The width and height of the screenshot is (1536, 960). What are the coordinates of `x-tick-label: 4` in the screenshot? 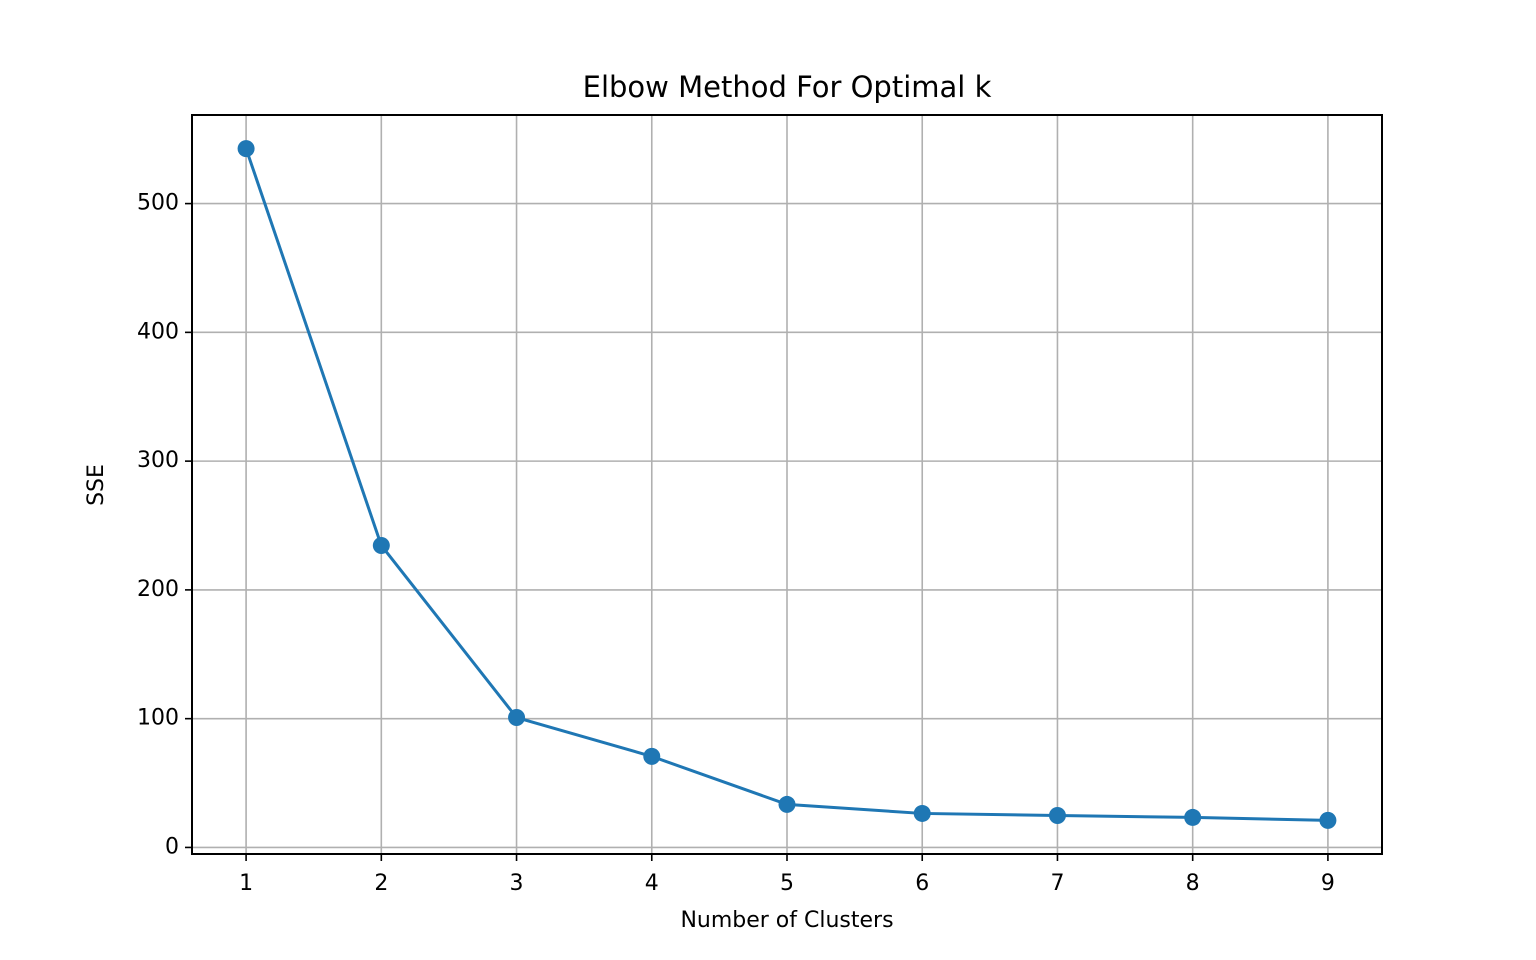 It's located at (652, 883).